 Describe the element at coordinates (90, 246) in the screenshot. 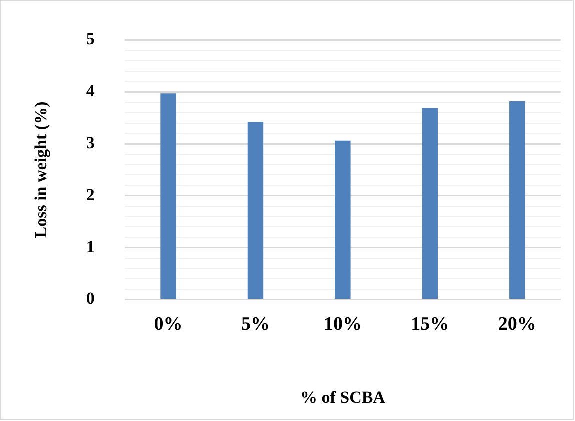

I see `y-tick-label: 1` at that location.